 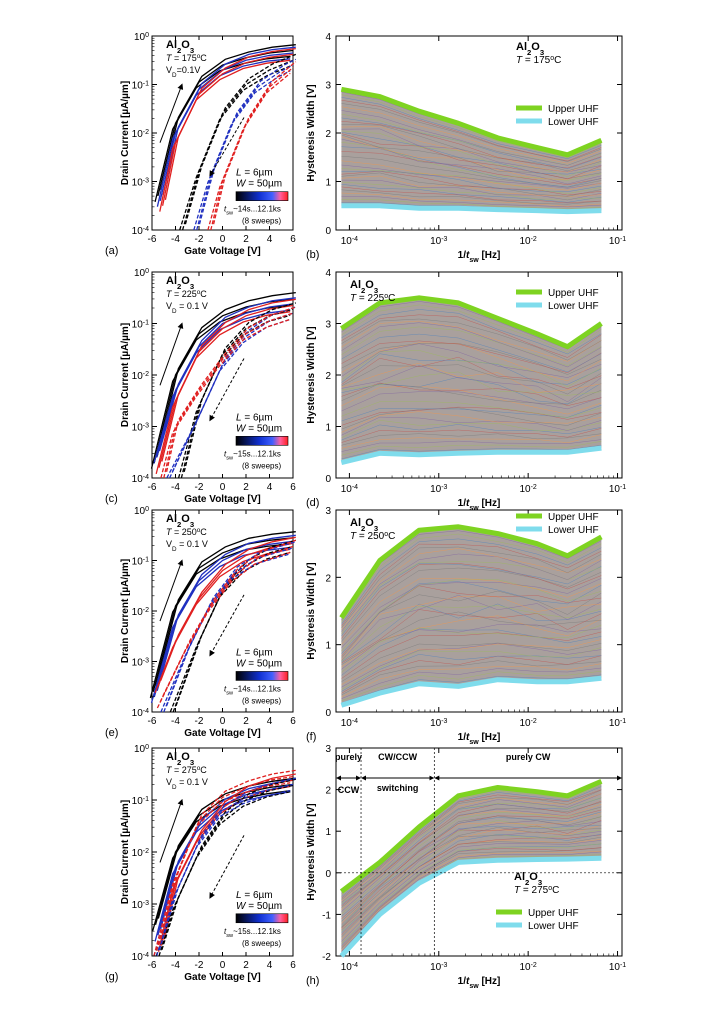 What do you see at coordinates (550, 888) in the screenshot?
I see `temperature-label-part: o` at bounding box center [550, 888].